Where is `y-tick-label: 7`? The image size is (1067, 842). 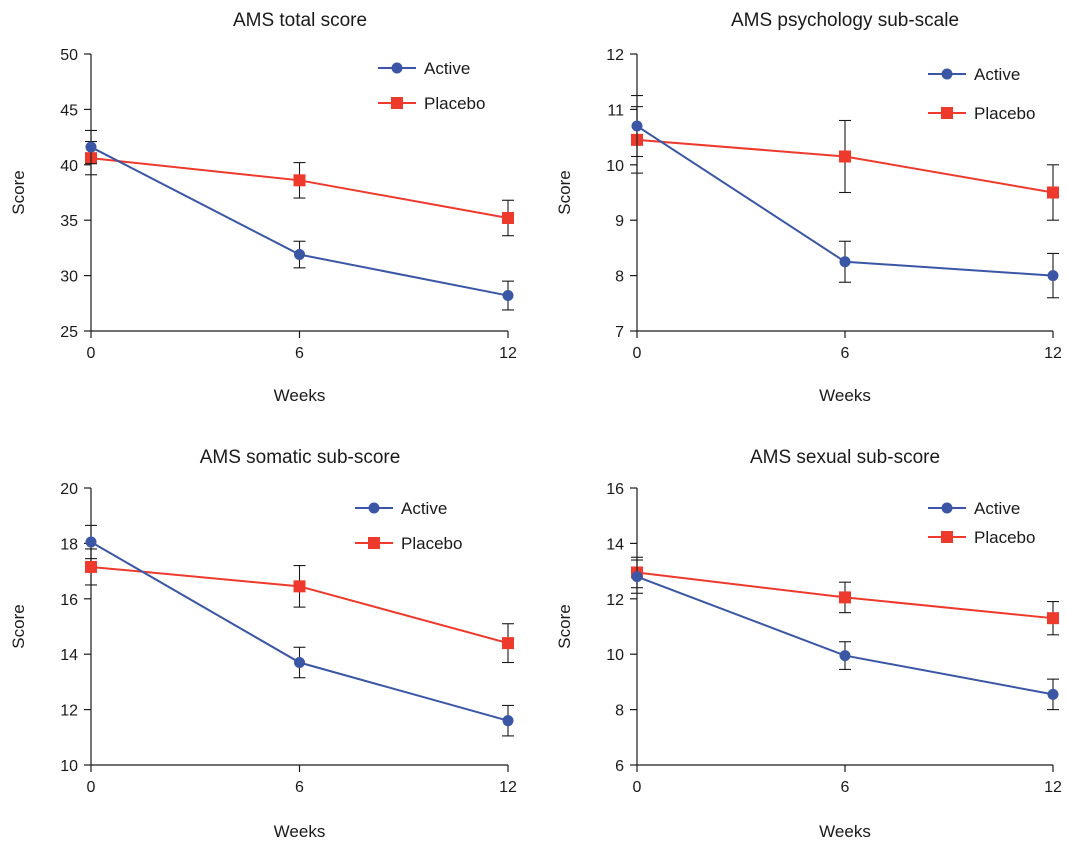 y-tick-label: 7 is located at coordinates (619, 332).